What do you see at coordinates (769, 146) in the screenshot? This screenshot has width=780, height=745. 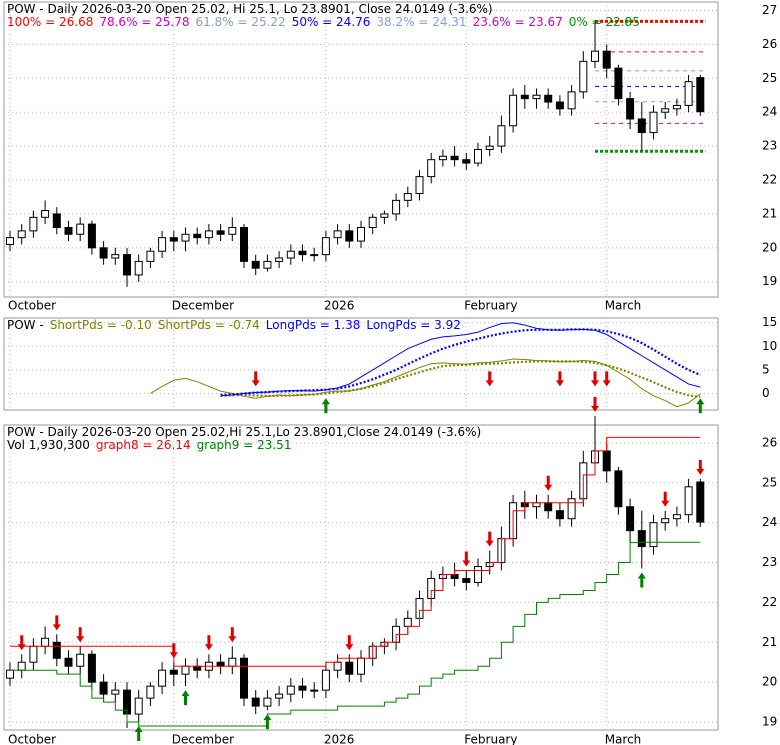 I see `y-tick-label: 23` at bounding box center [769, 146].